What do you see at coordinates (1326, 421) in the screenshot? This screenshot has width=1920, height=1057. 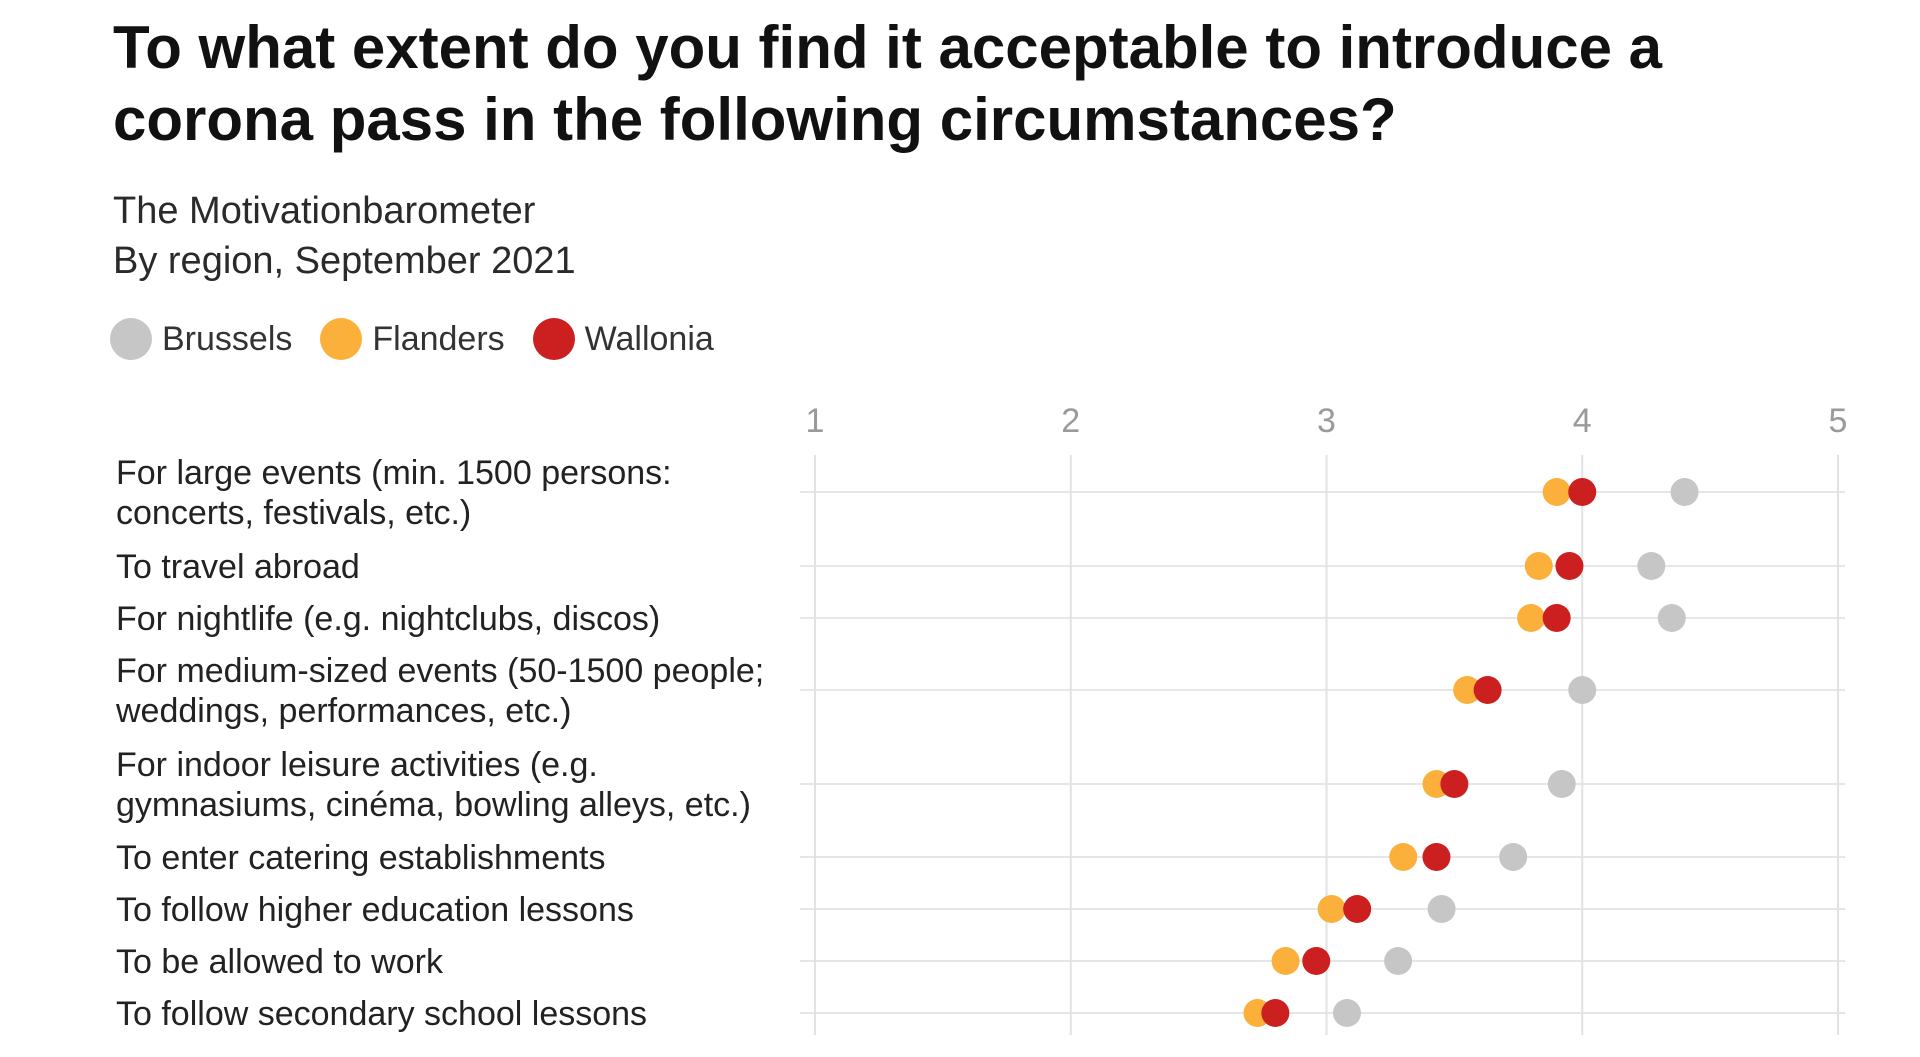 I see `x-tick-label-3: 3` at bounding box center [1326, 421].